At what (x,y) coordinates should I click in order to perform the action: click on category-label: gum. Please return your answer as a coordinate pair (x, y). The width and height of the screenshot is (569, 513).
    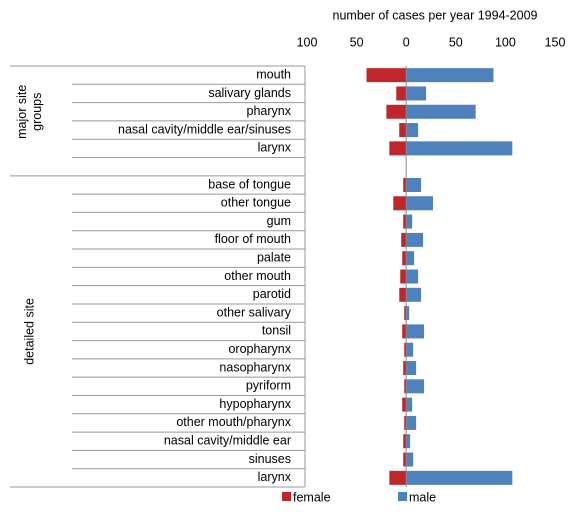
    Looking at the image, I should click on (279, 221).